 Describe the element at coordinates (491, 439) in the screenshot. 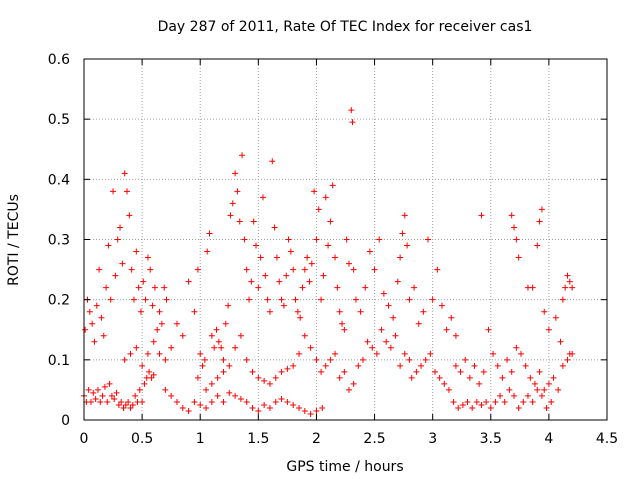

I see `x-tick-label: 3.5` at that location.